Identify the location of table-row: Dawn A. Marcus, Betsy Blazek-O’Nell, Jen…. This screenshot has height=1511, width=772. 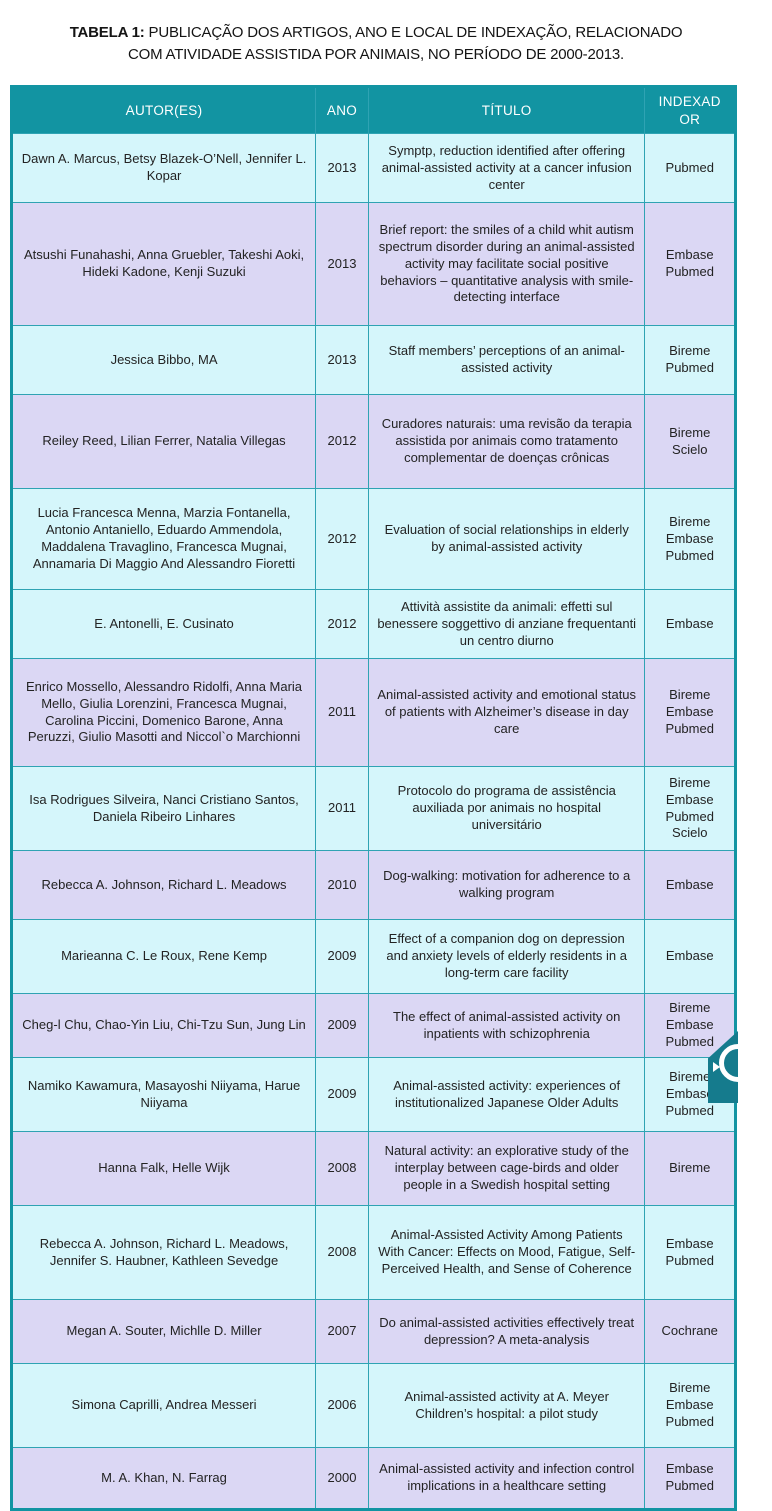
(373, 168).